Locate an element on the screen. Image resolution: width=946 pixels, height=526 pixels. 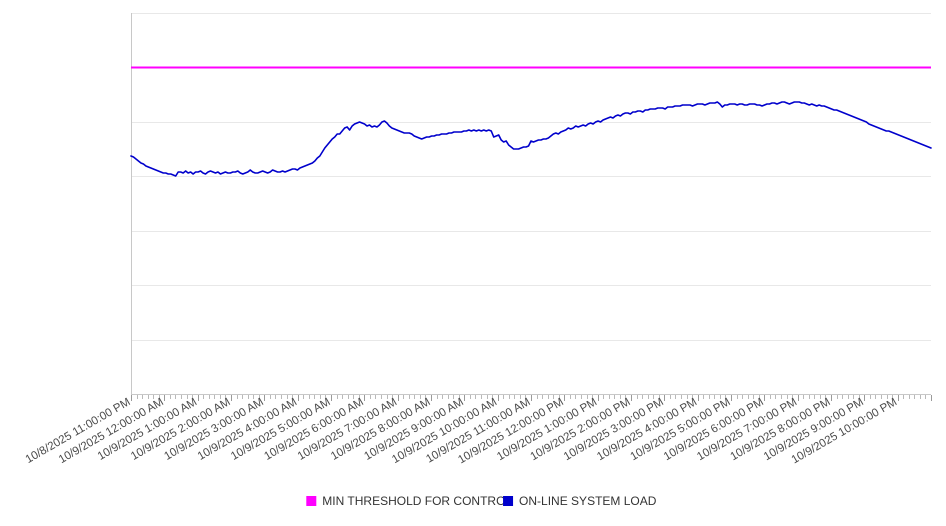
legend-label: MIN THRESHOLD FOR CONTROL is located at coordinates (417, 501).